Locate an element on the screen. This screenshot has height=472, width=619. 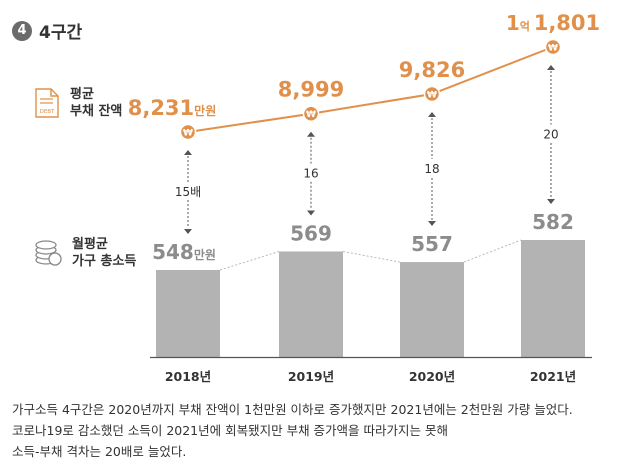
caption-line-3: 소득-부채 격차는 20배로 늘었다. is located at coordinates (99, 451).